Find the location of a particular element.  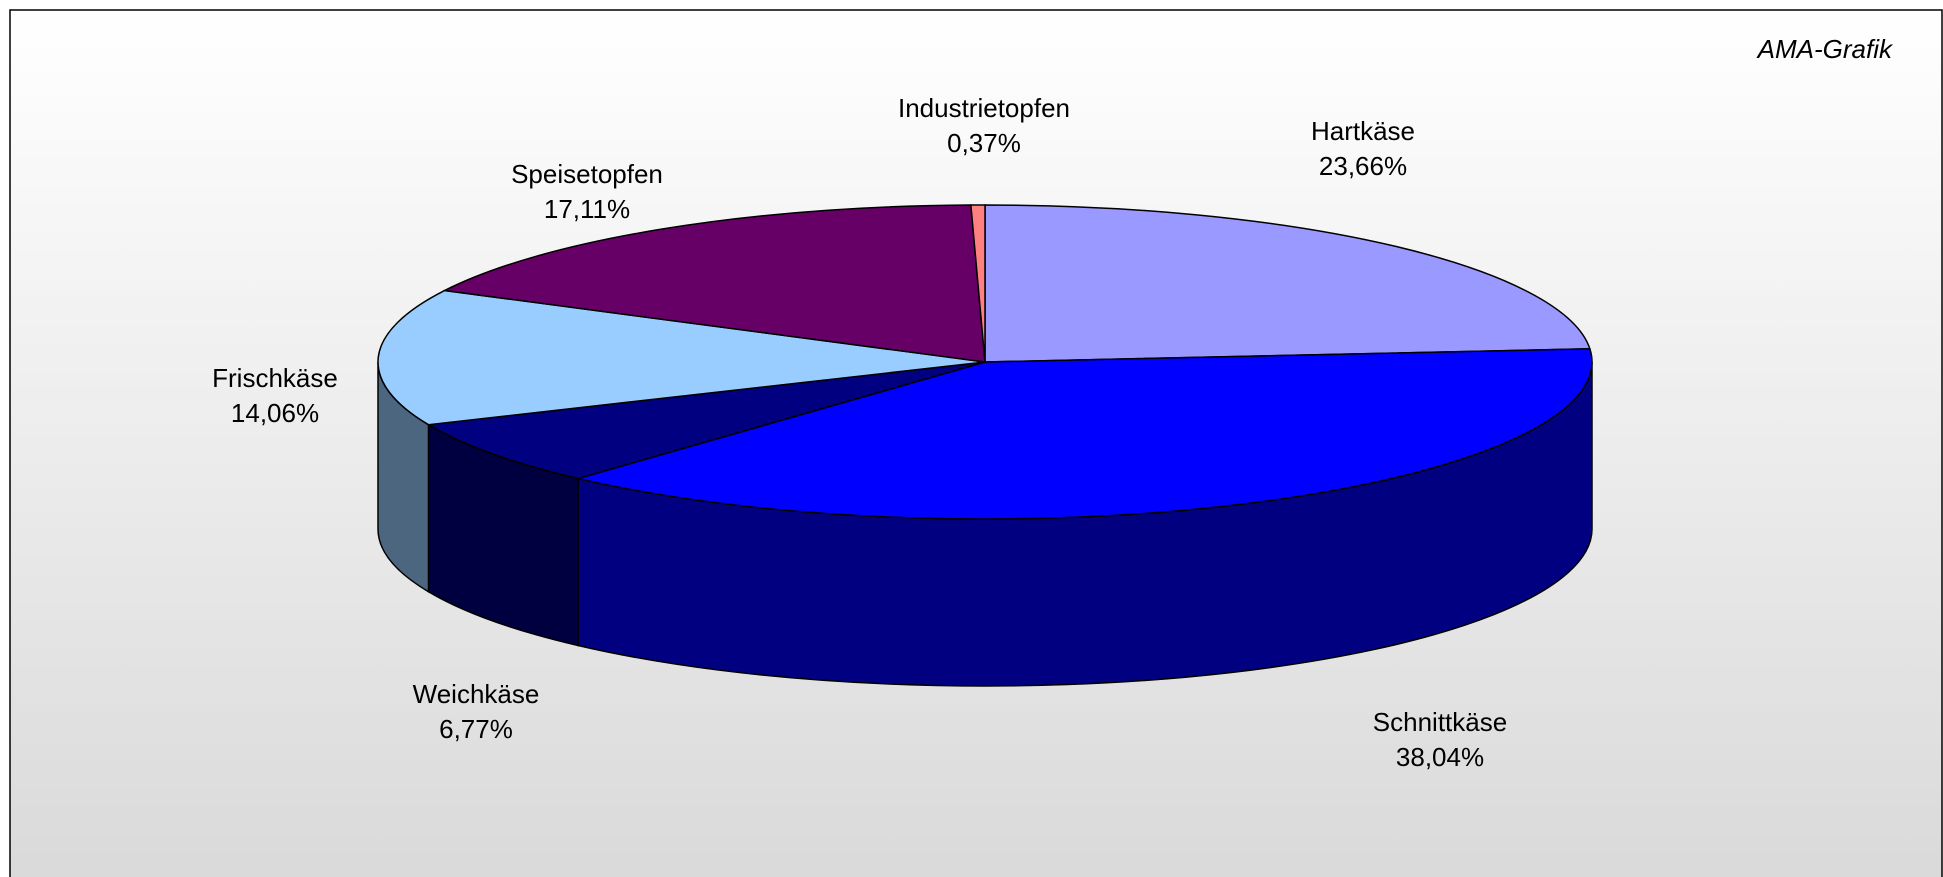

slice-value-label: 0,37% is located at coordinates (984, 143).